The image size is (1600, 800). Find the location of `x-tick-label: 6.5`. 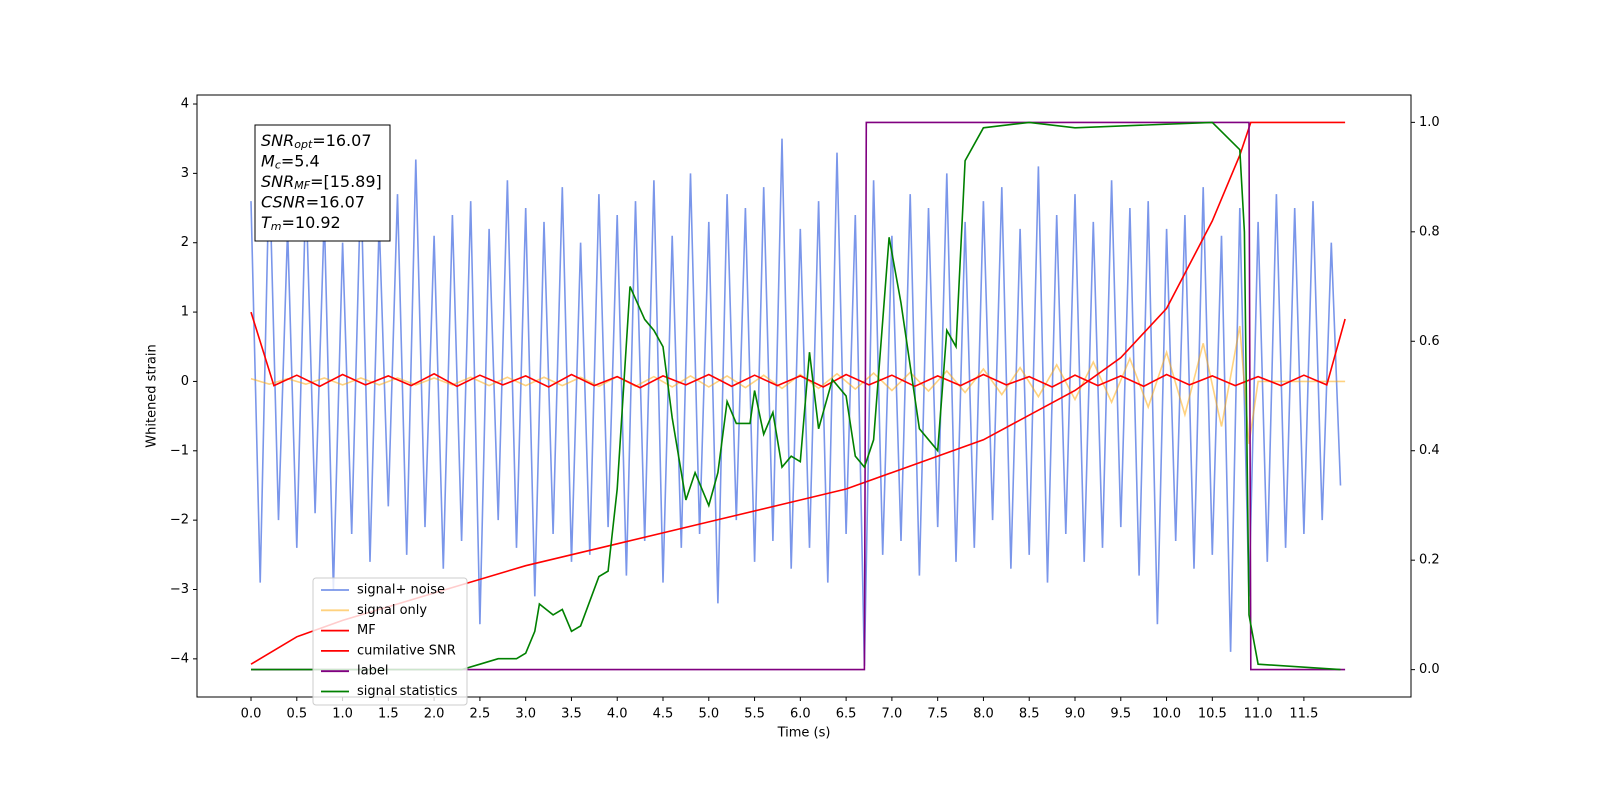

x-tick-label: 6.5 is located at coordinates (846, 714).